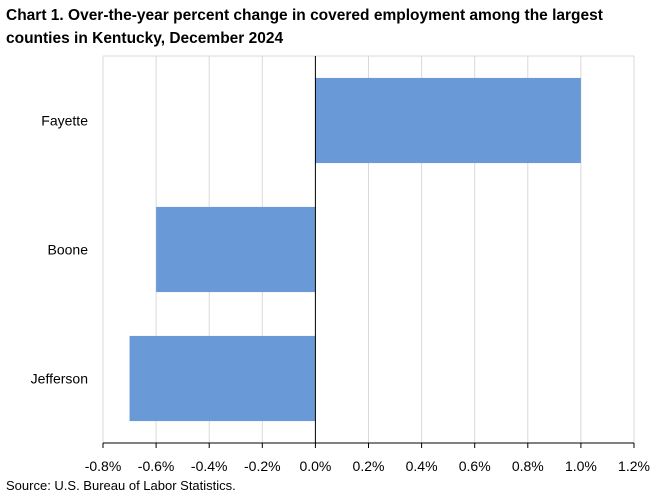  What do you see at coordinates (209, 466) in the screenshot?
I see `x-tick-label: -0.4%` at bounding box center [209, 466].